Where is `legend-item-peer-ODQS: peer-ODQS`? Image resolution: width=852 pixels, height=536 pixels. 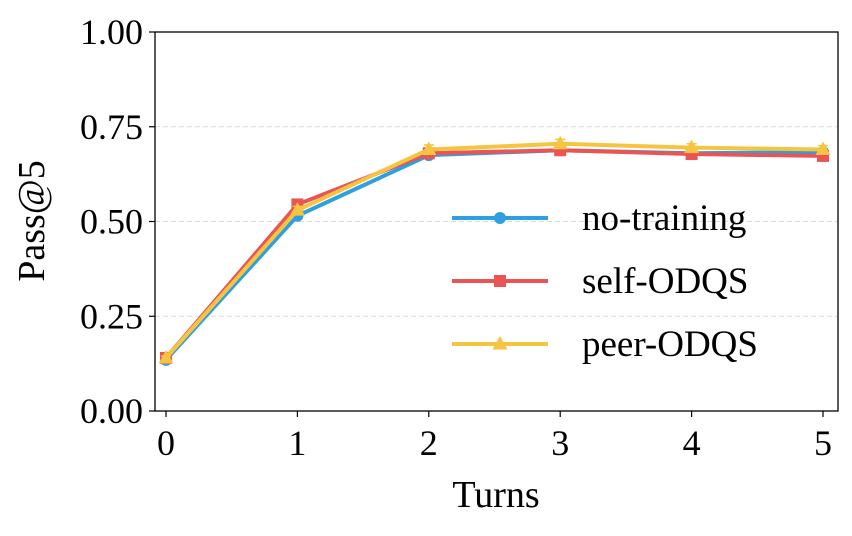
legend-item-peer-ODQS: peer-ODQS is located at coordinates (605, 344).